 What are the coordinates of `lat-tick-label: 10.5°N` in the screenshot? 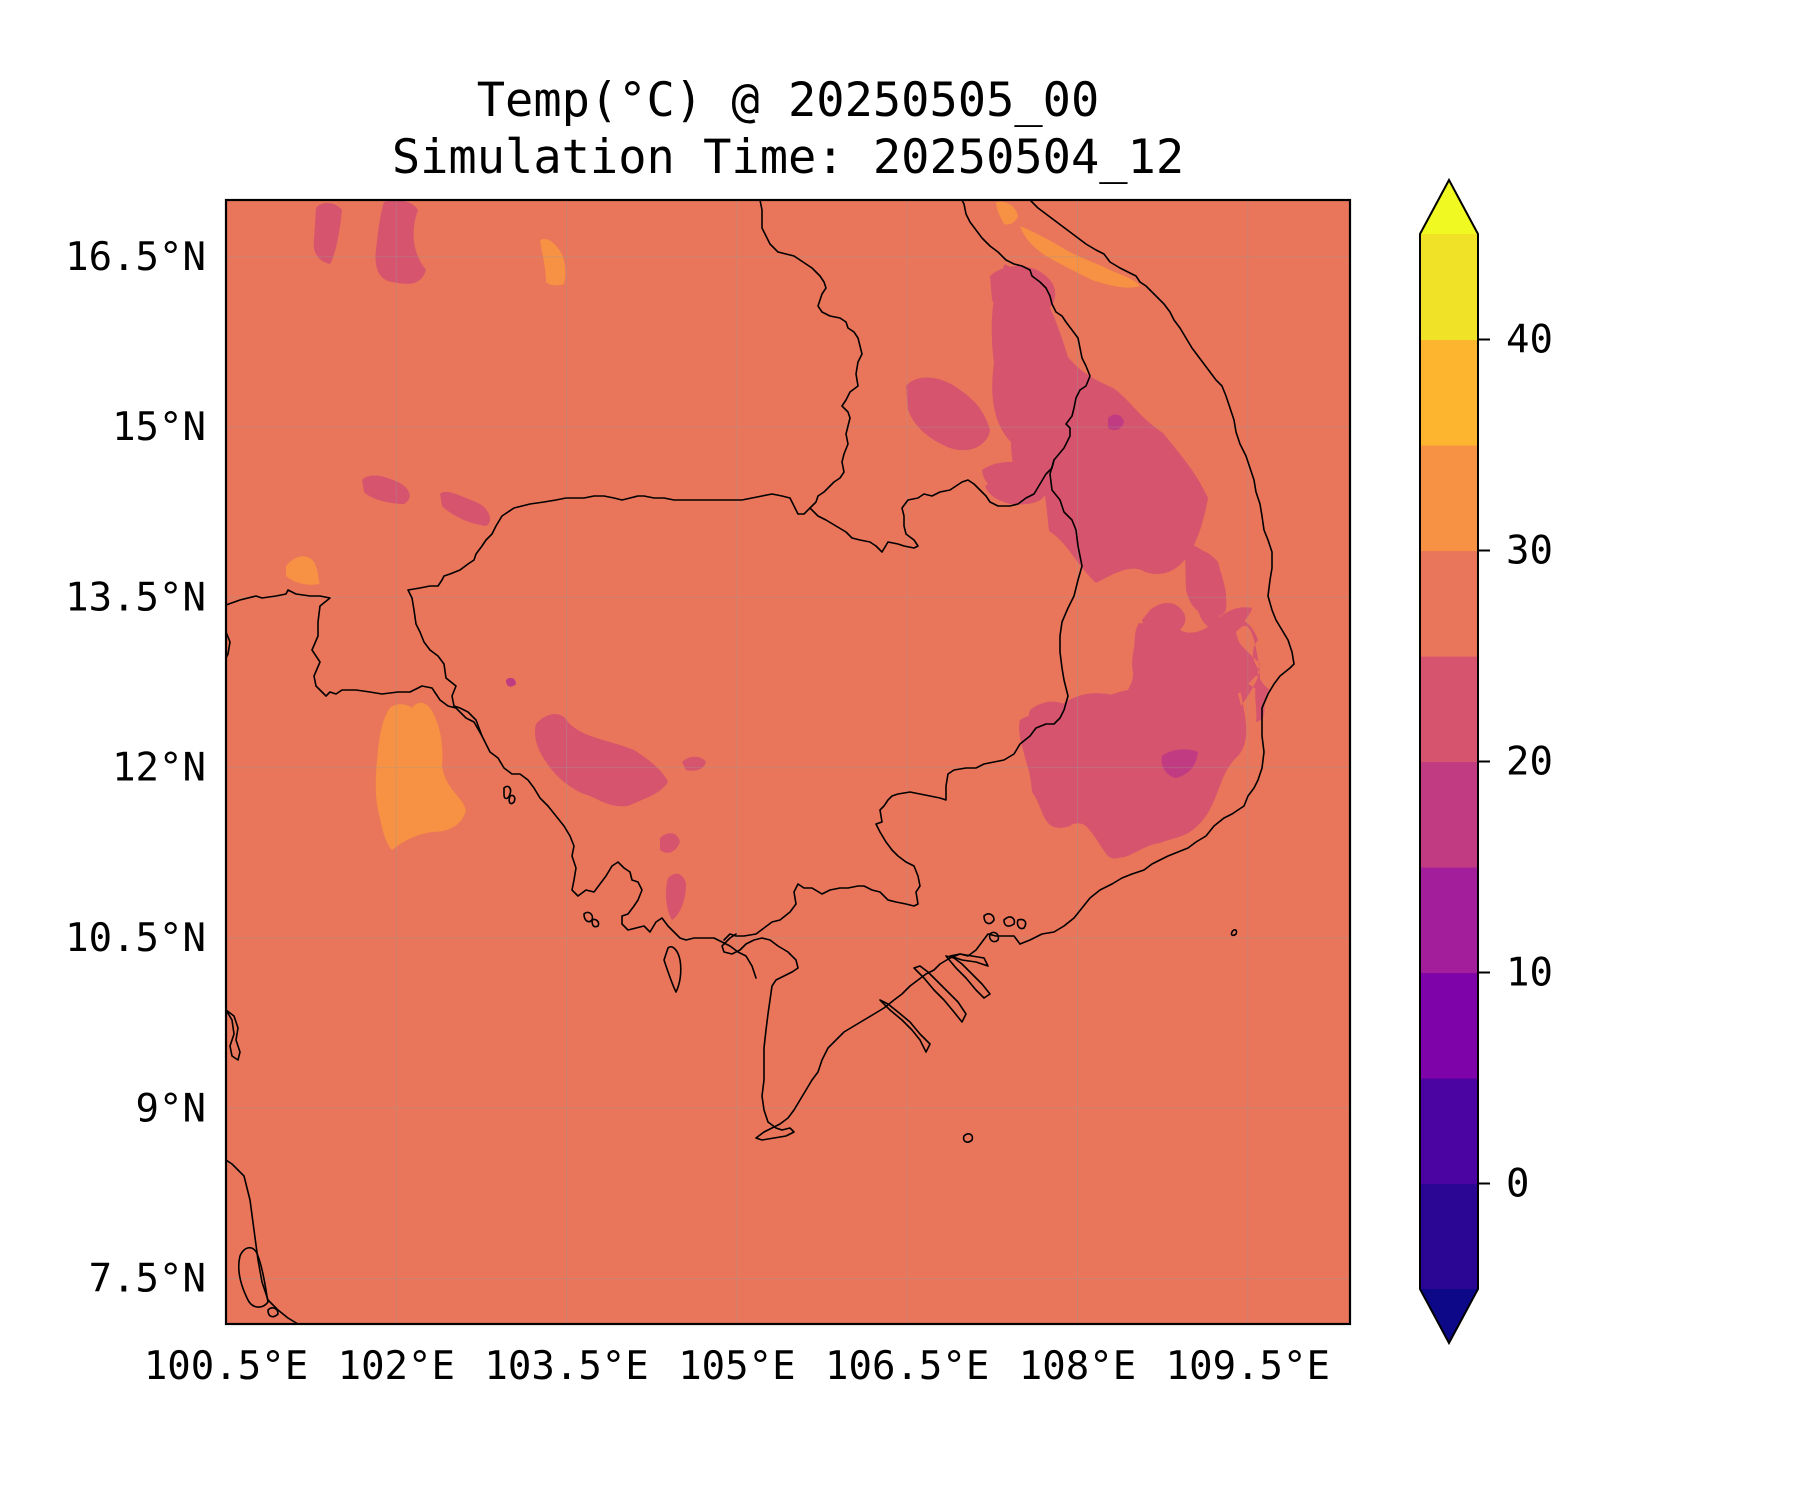 It's located at (135, 938).